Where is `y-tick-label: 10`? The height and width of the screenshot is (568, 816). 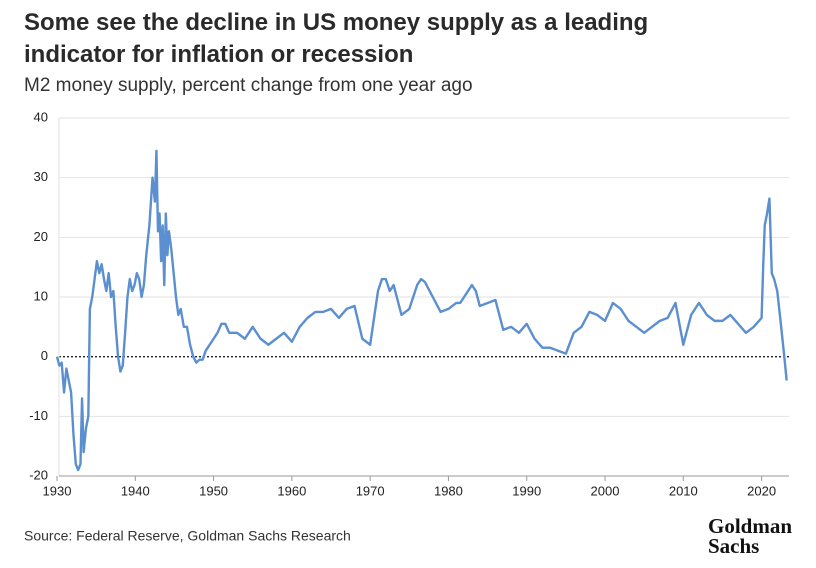
y-tick-label: 10 is located at coordinates (41, 295).